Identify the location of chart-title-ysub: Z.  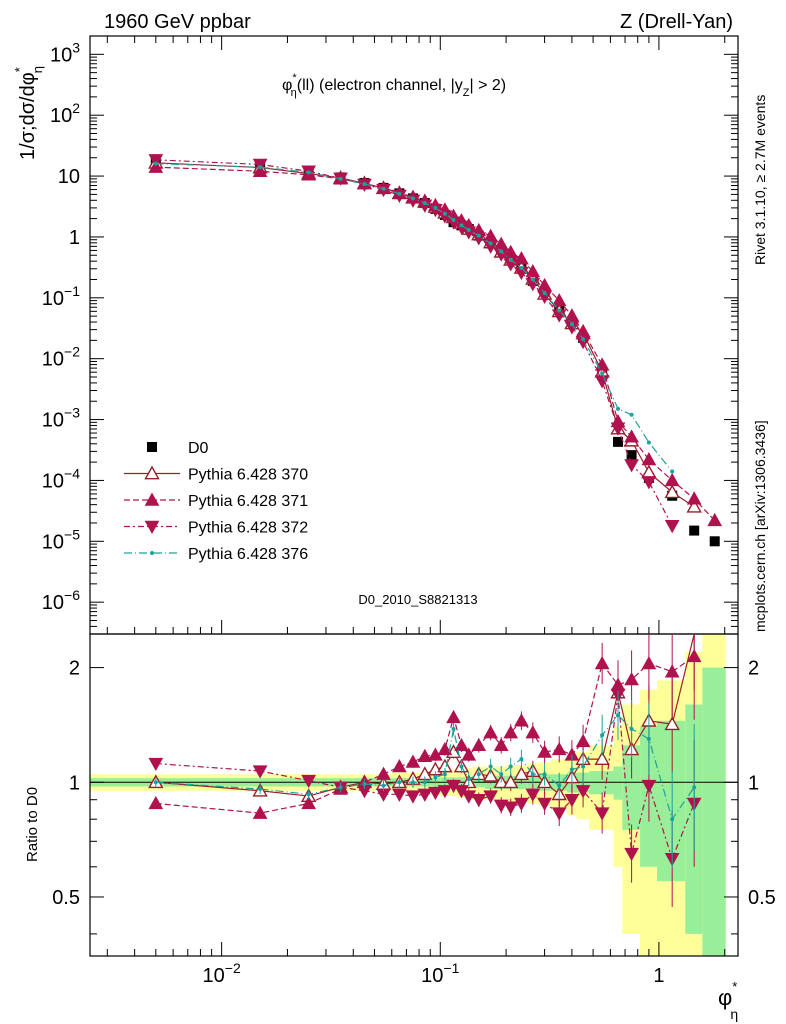
(466, 93).